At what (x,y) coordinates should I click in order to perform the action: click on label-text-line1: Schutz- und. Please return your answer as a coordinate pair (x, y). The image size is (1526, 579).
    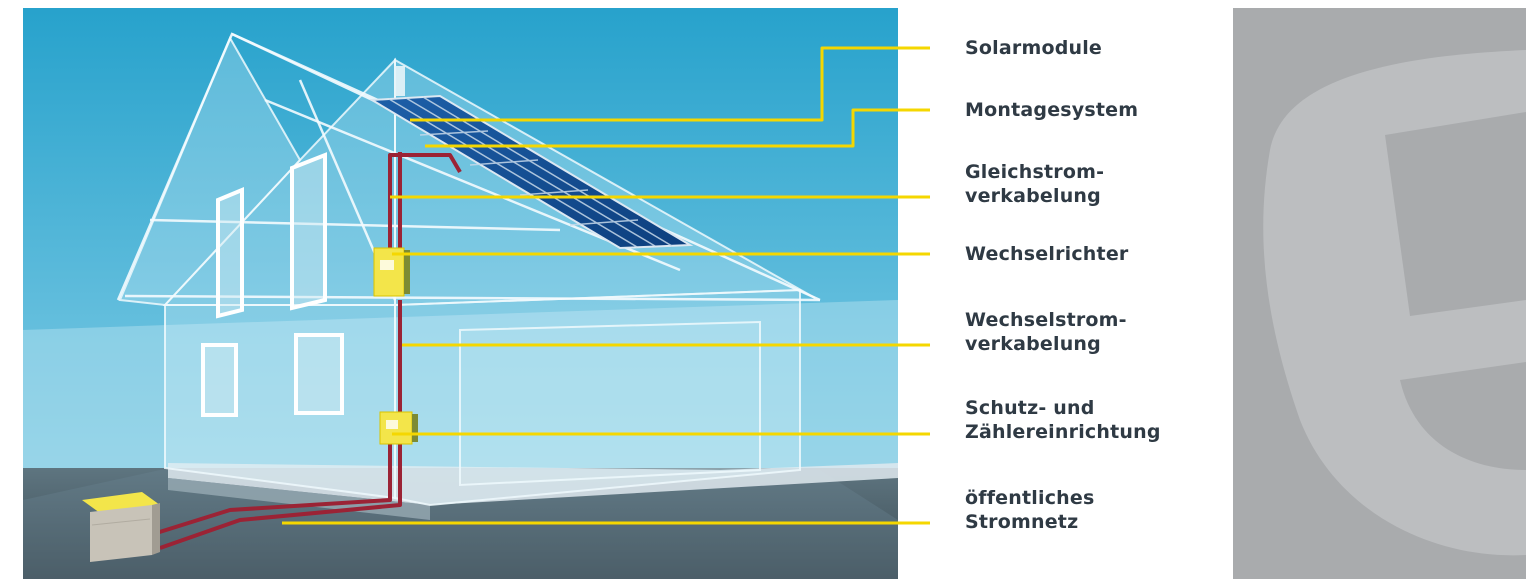
    Looking at the image, I should click on (1030, 408).